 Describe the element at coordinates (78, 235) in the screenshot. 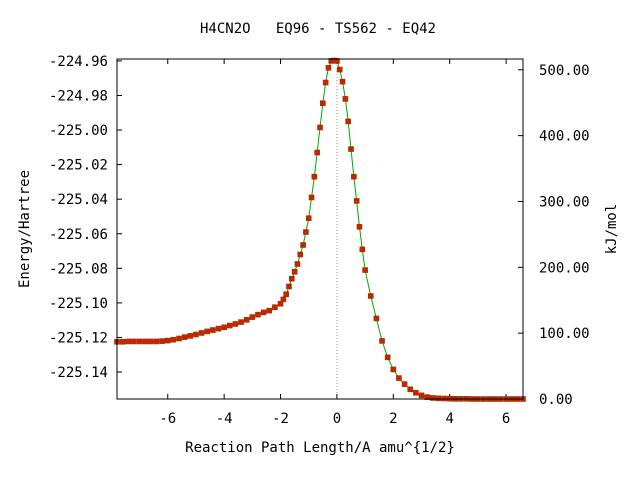

I see `y-tick-label: -225.06` at that location.